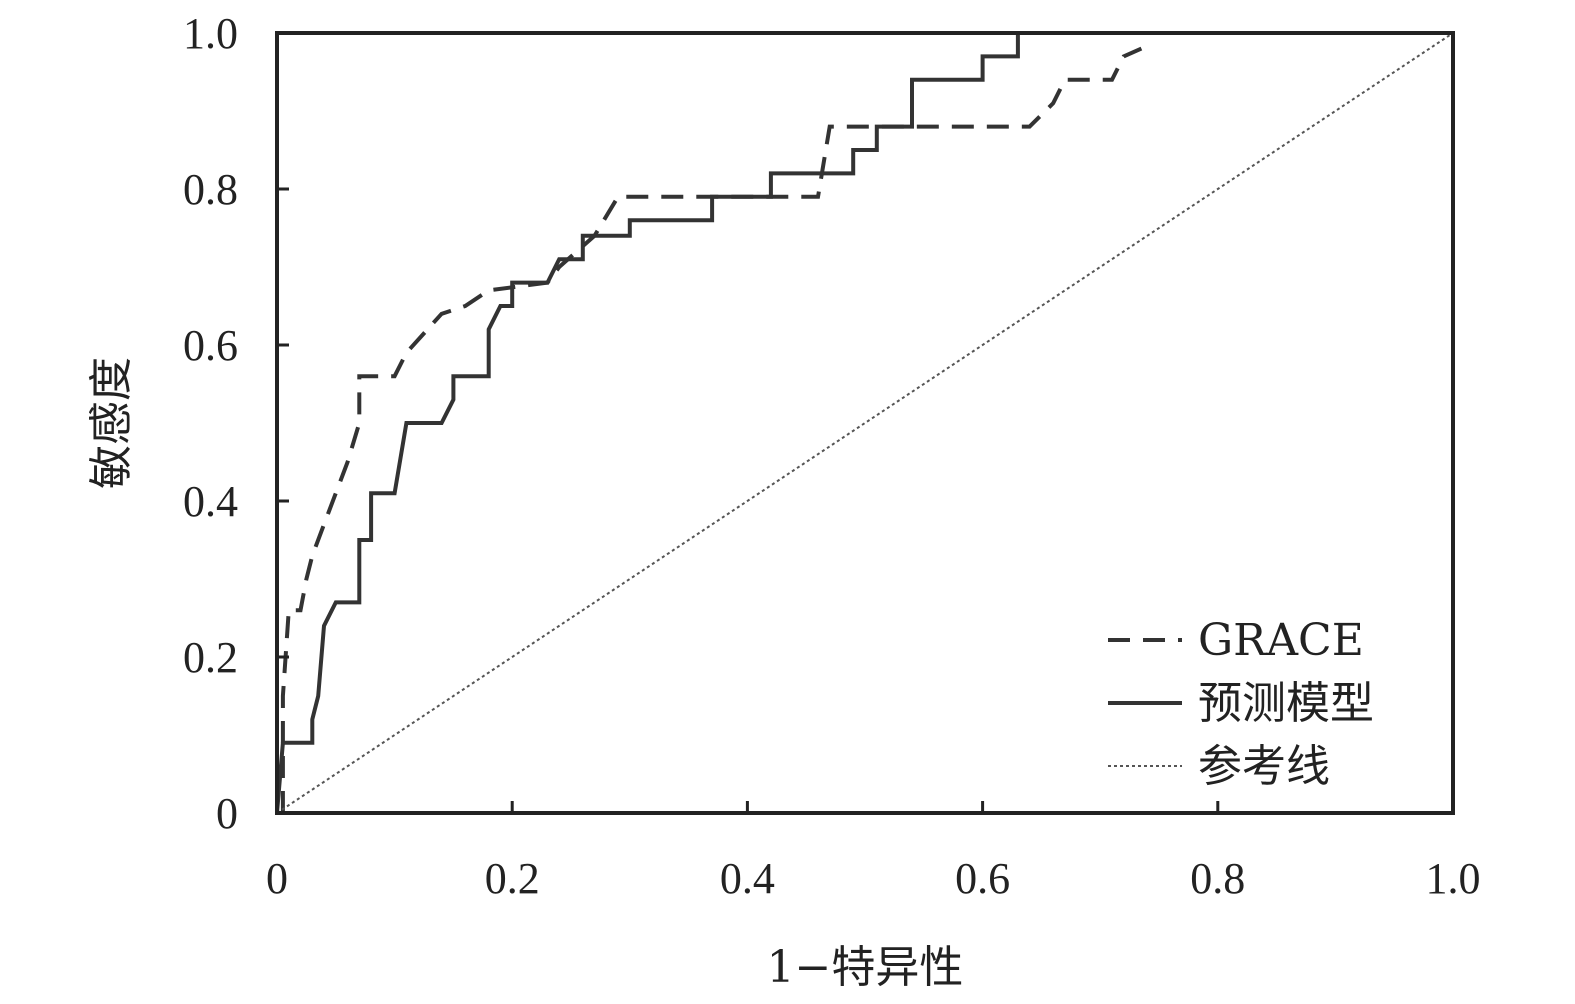 This screenshot has width=1575, height=1004. I want to click on y-tick-label: 1.0, so click(210, 33).